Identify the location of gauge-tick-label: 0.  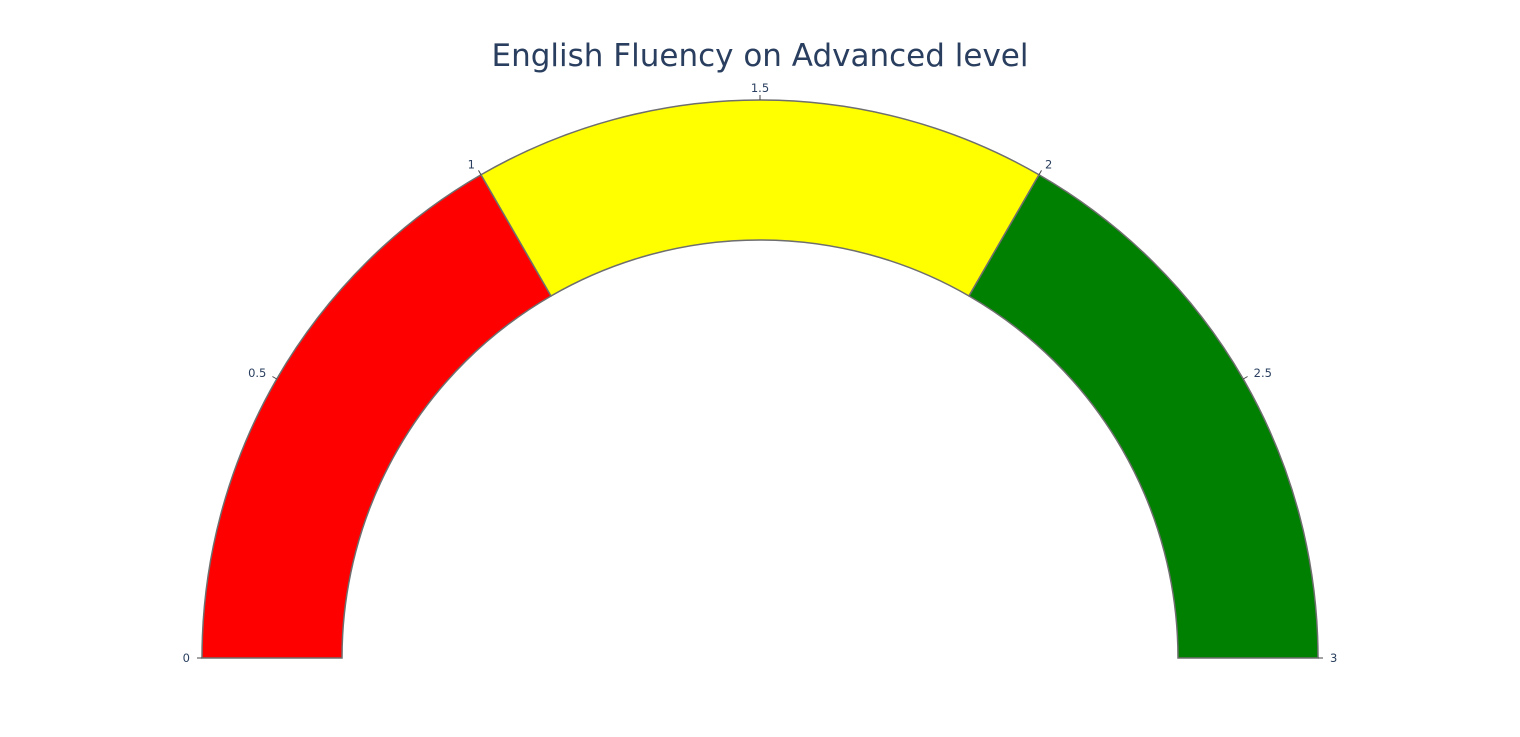
(186, 658).